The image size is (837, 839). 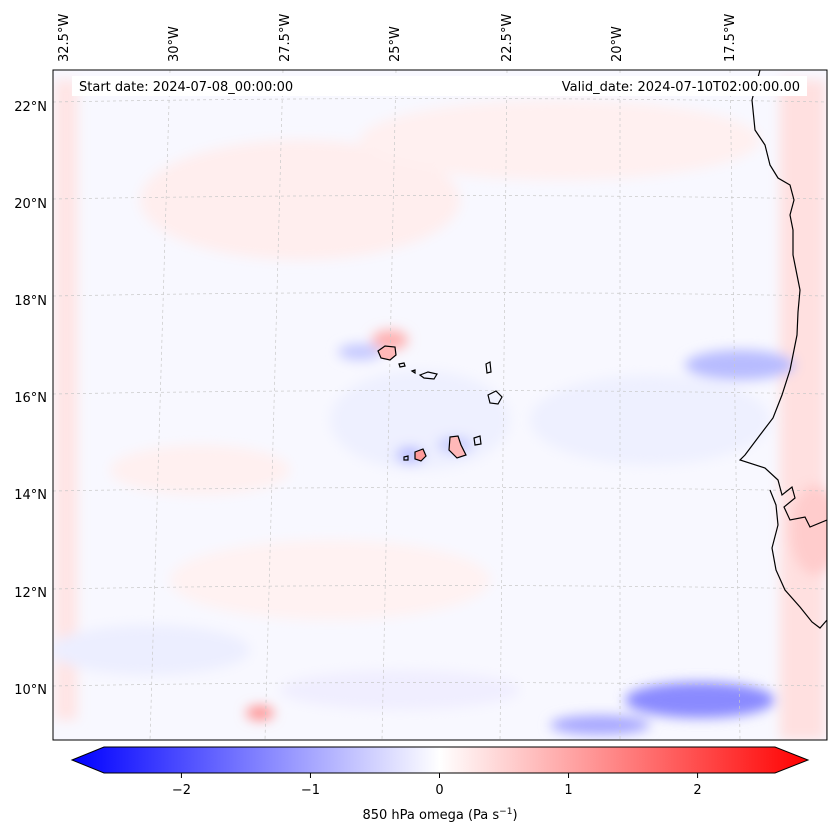 What do you see at coordinates (310, 790) in the screenshot?
I see `colorbar-tick-label: −1` at bounding box center [310, 790].